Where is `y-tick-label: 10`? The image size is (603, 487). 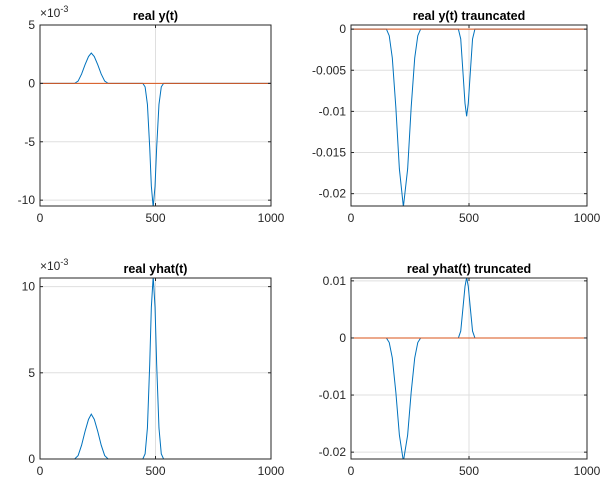
y-tick-label: 10 is located at coordinates (29, 287).